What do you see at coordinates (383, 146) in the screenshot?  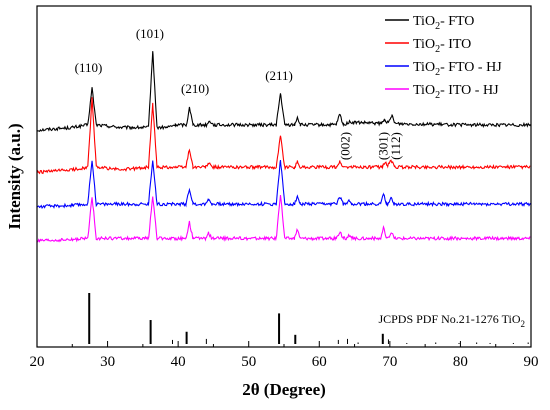 I see `peak-label: (301)` at bounding box center [383, 146].